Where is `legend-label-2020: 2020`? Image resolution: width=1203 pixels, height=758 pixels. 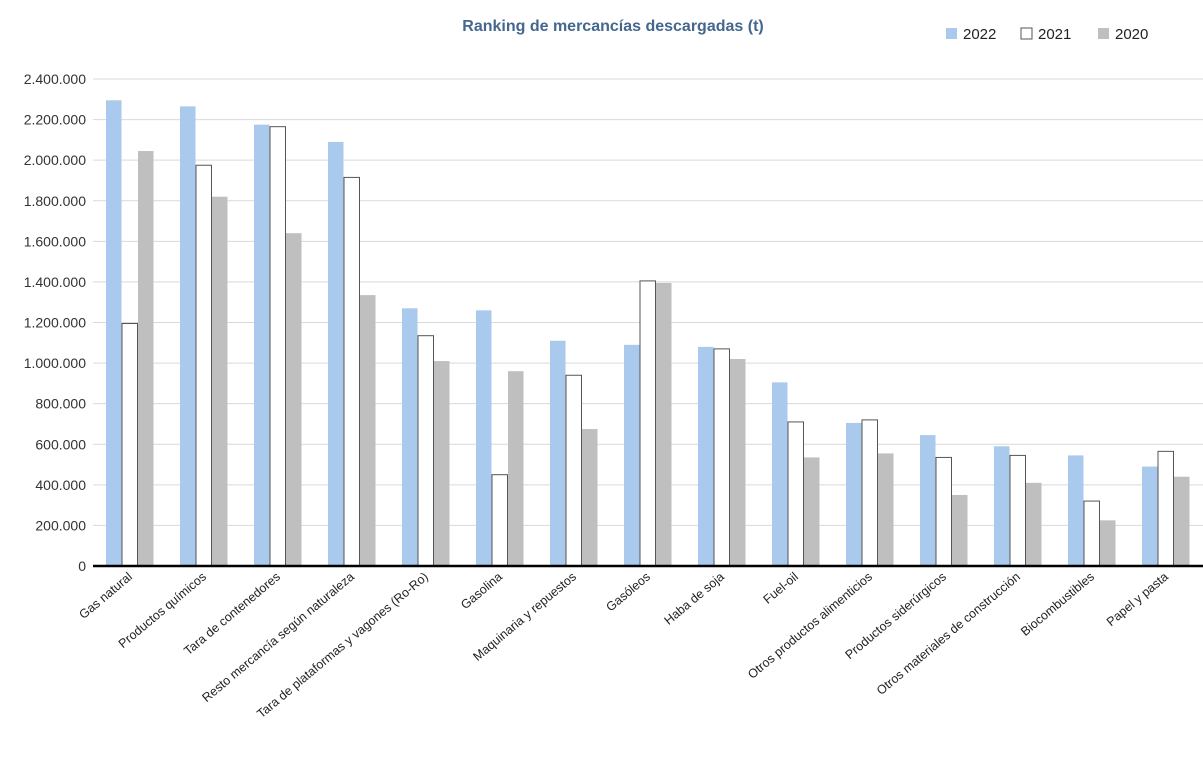
legend-label-2020: 2020 is located at coordinates (1131, 34).